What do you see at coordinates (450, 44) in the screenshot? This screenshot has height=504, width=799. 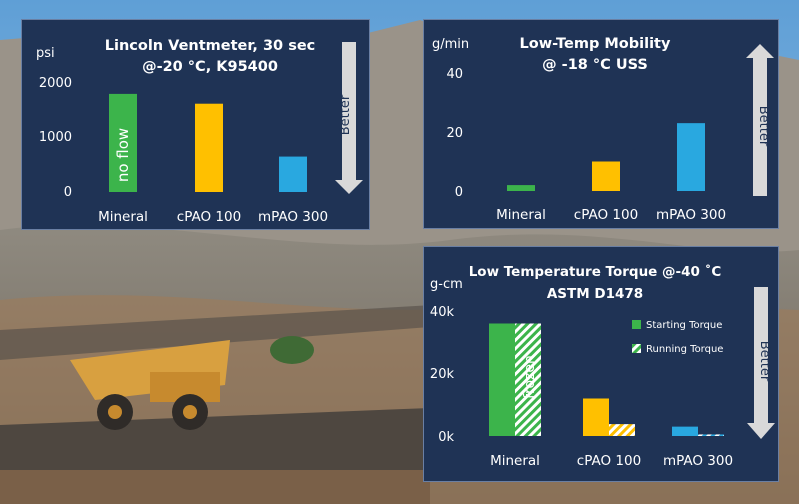 I see `y-axis-label: g/min` at bounding box center [450, 44].